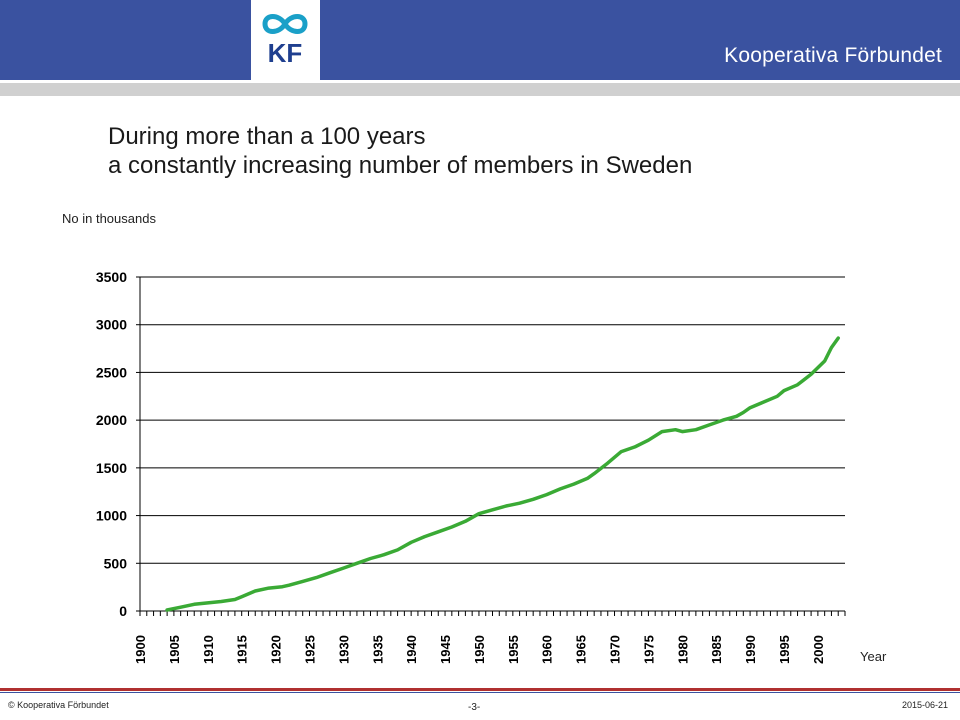 The width and height of the screenshot is (960, 720). I want to click on x-tick-label: 2000, so click(818, 649).